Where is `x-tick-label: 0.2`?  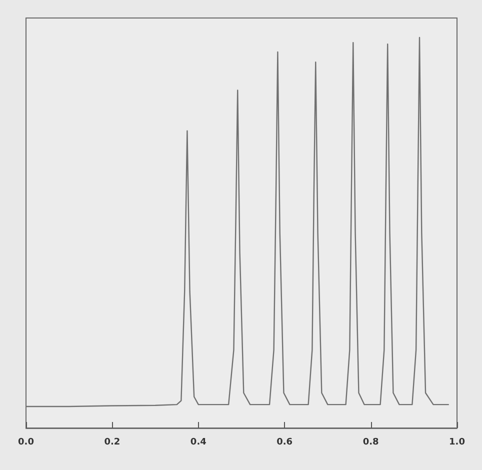 x-tick-label: 0.2 is located at coordinates (112, 443).